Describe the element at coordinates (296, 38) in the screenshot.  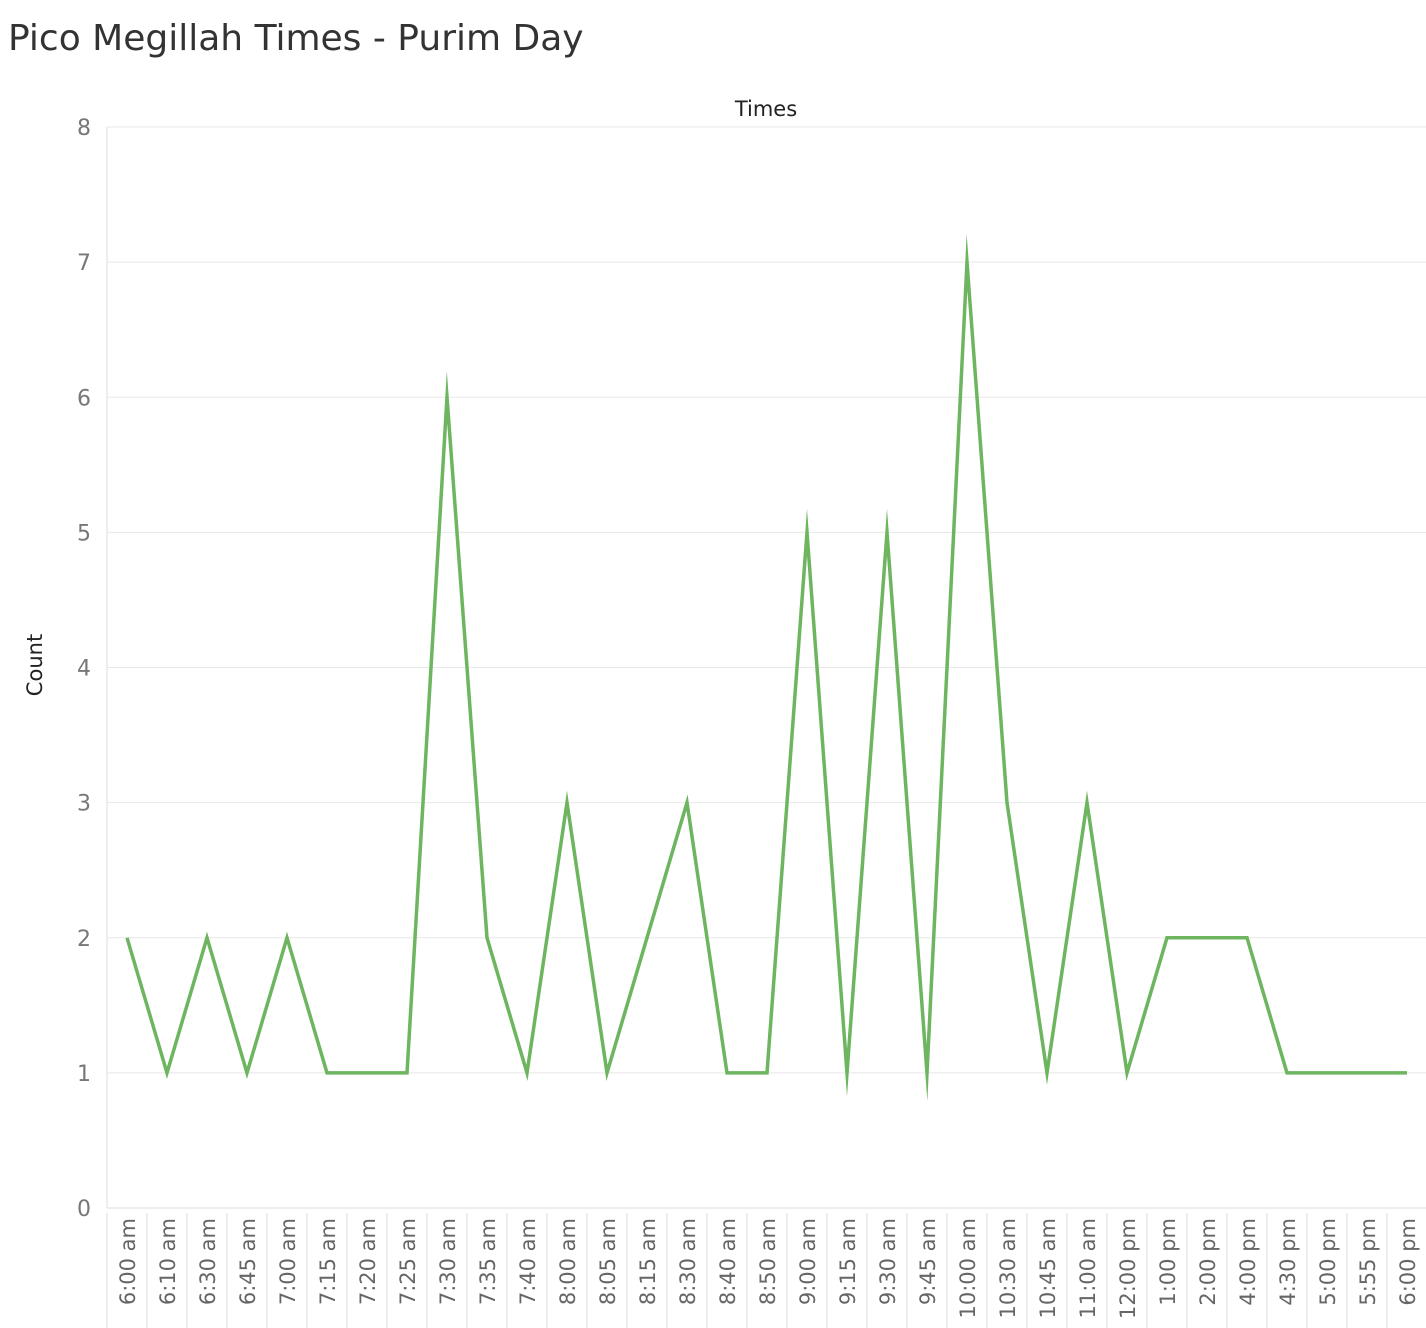
I see `page-title: Pico Megillah Times - Purim Day` at that location.